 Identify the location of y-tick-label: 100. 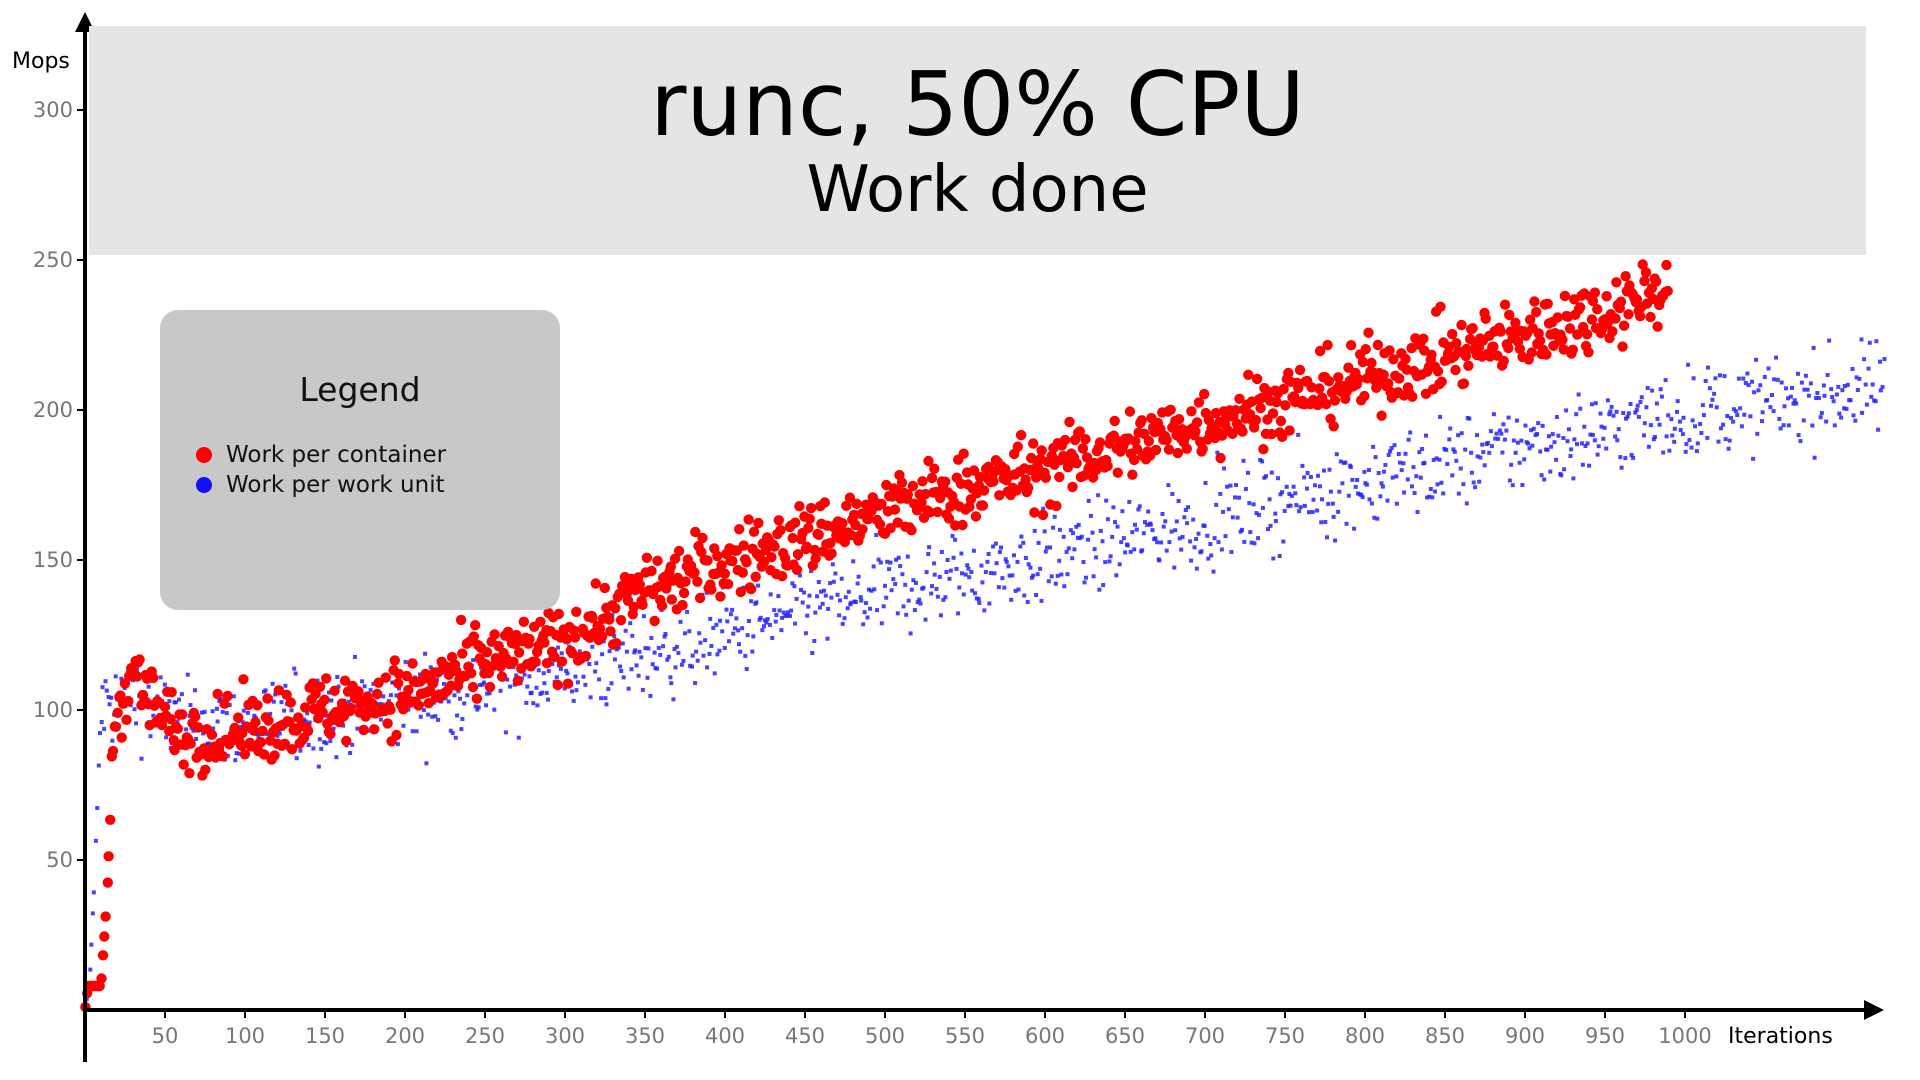
(53, 710).